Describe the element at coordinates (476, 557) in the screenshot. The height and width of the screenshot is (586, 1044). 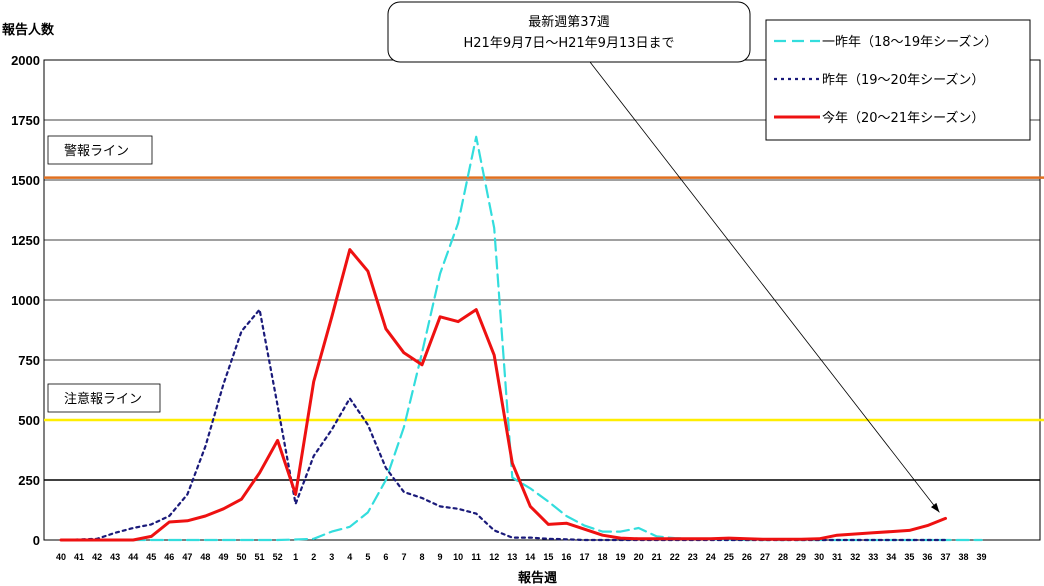
I see `x-tick-label: 11` at that location.